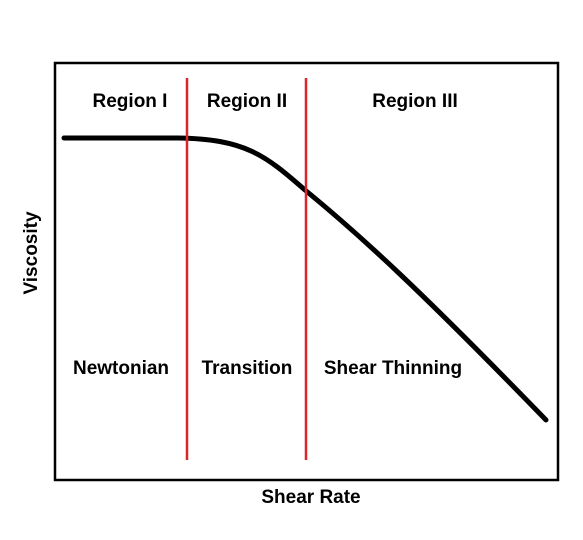  What do you see at coordinates (415, 101) in the screenshot?
I see `region-3-title: Region III` at bounding box center [415, 101].